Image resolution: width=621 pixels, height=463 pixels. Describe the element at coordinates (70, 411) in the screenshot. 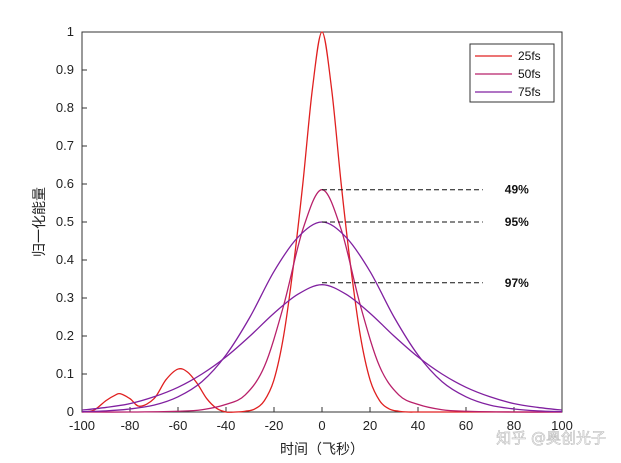

I see `y-tick-label: 0` at that location.